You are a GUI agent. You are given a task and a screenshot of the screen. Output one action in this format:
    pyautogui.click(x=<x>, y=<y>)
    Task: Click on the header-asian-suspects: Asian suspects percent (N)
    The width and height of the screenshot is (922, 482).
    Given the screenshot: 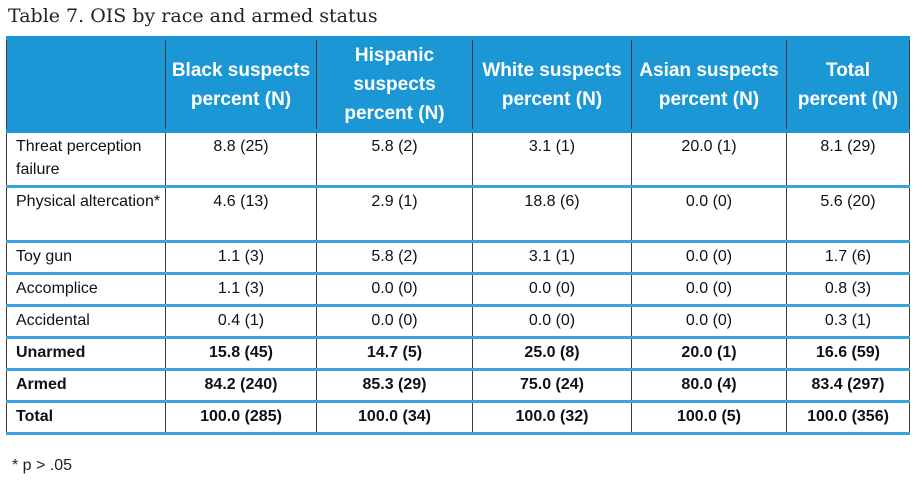 What is the action you would take?
    pyautogui.click(x=709, y=84)
    